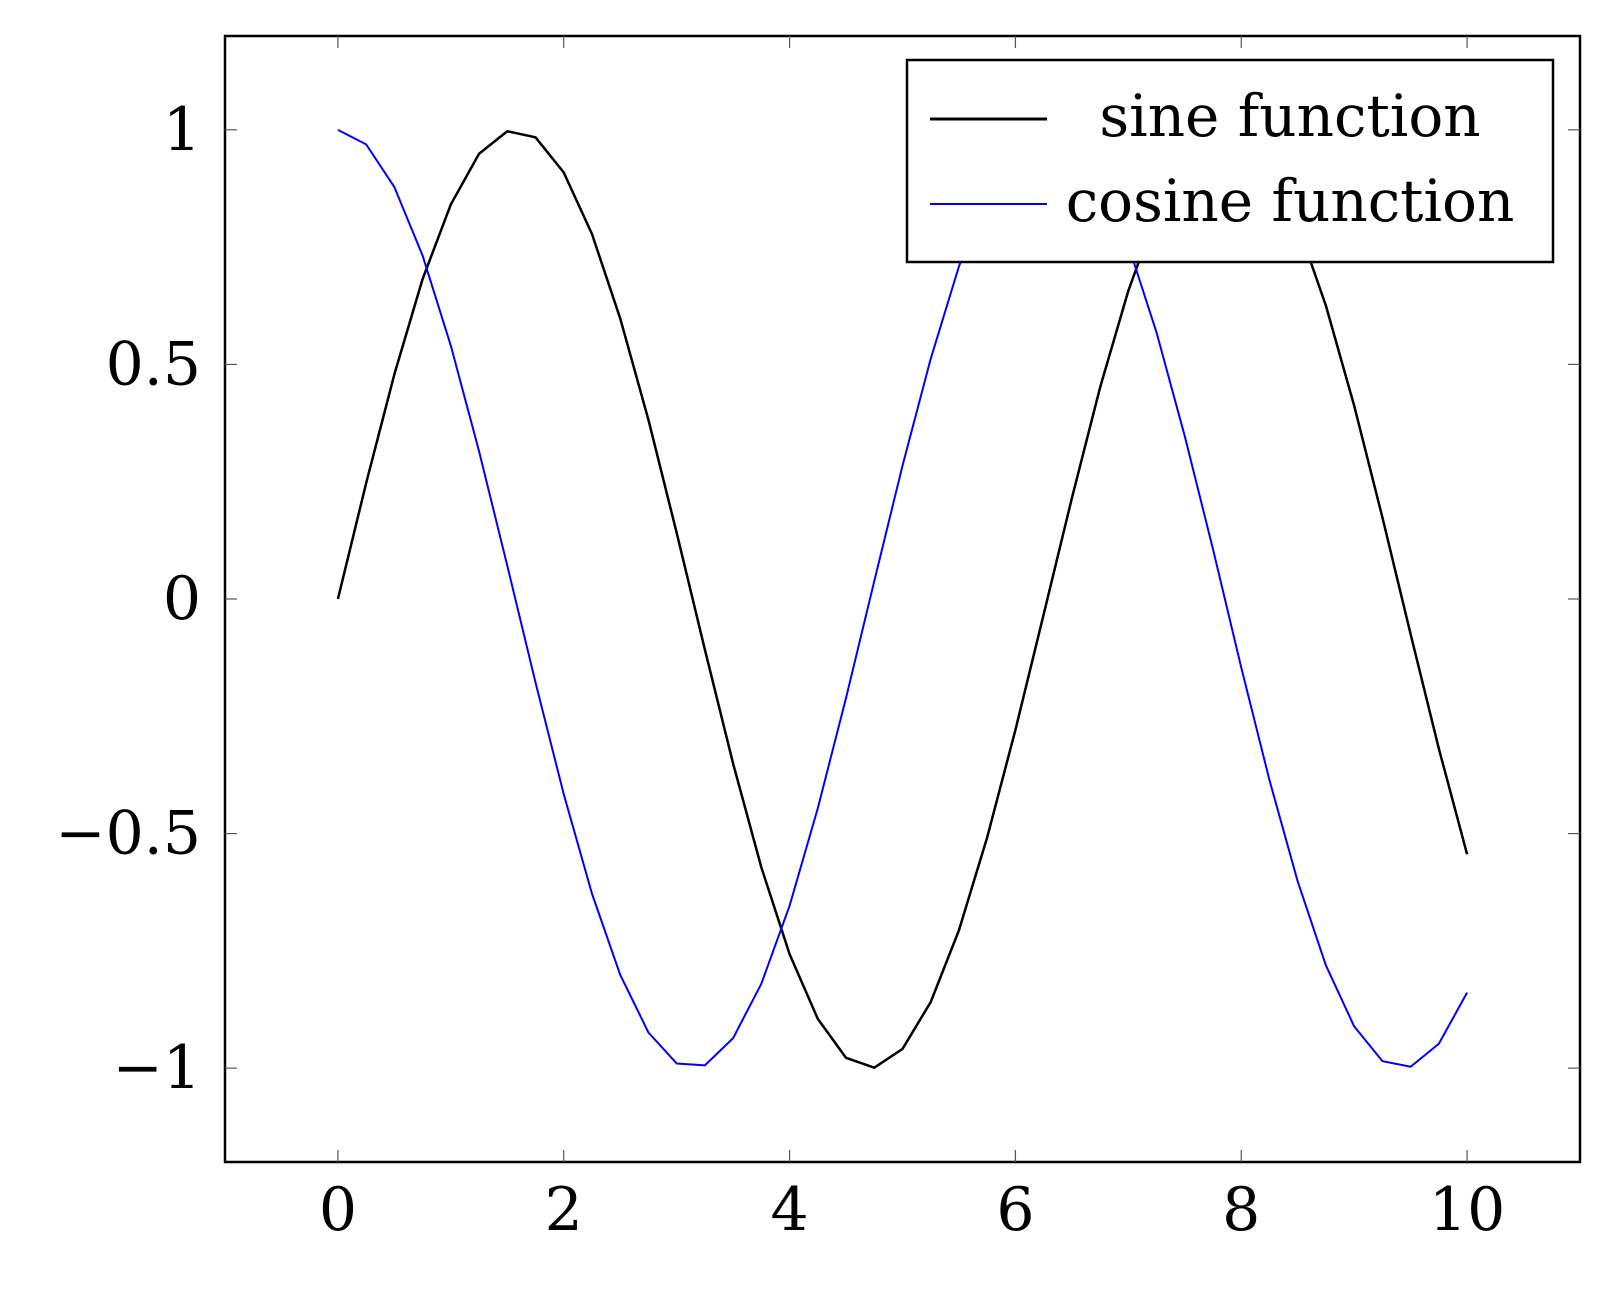 The height and width of the screenshot is (1289, 1610). What do you see at coordinates (182, 599) in the screenshot?
I see `y-tick-label: 0` at bounding box center [182, 599].